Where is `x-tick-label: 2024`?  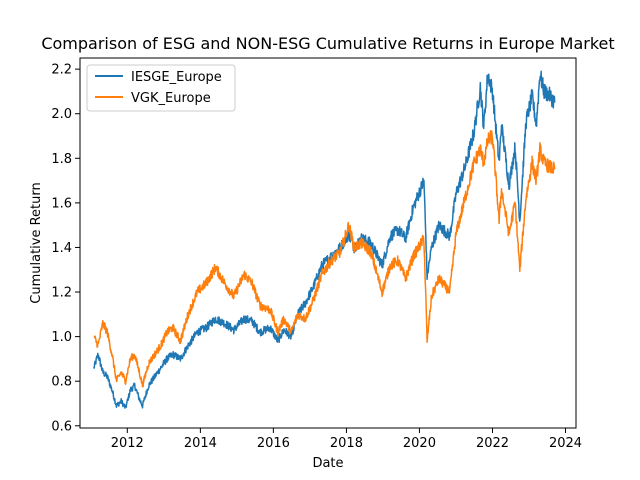
x-tick-label: 2024 is located at coordinates (565, 443).